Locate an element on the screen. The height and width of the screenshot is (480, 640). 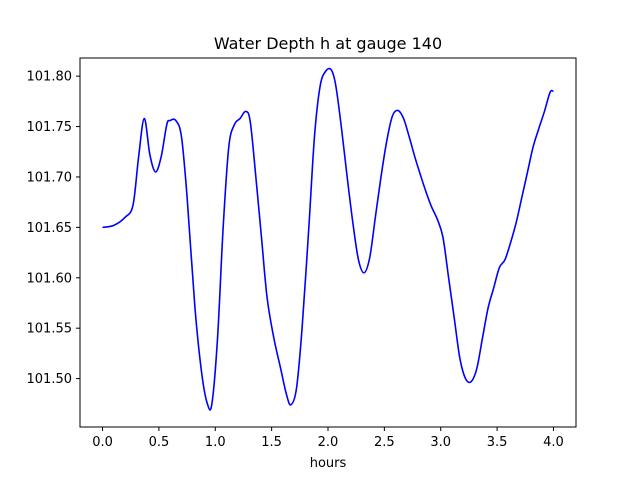
x-axis-ticks: 0.0 0.5 1.0 1.5 2.0 2.5 3.0 3.5 4.0 is located at coordinates (328, 438).